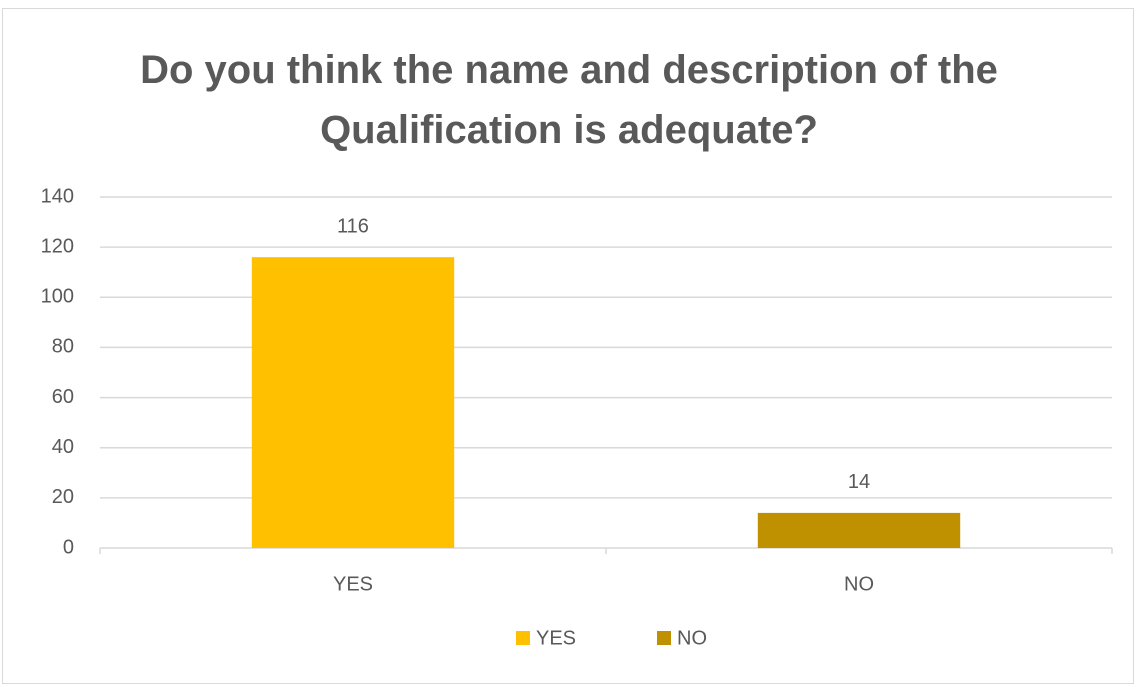 The width and height of the screenshot is (1138, 687). What do you see at coordinates (63, 347) in the screenshot?
I see `y-tick-label: 80` at bounding box center [63, 347].